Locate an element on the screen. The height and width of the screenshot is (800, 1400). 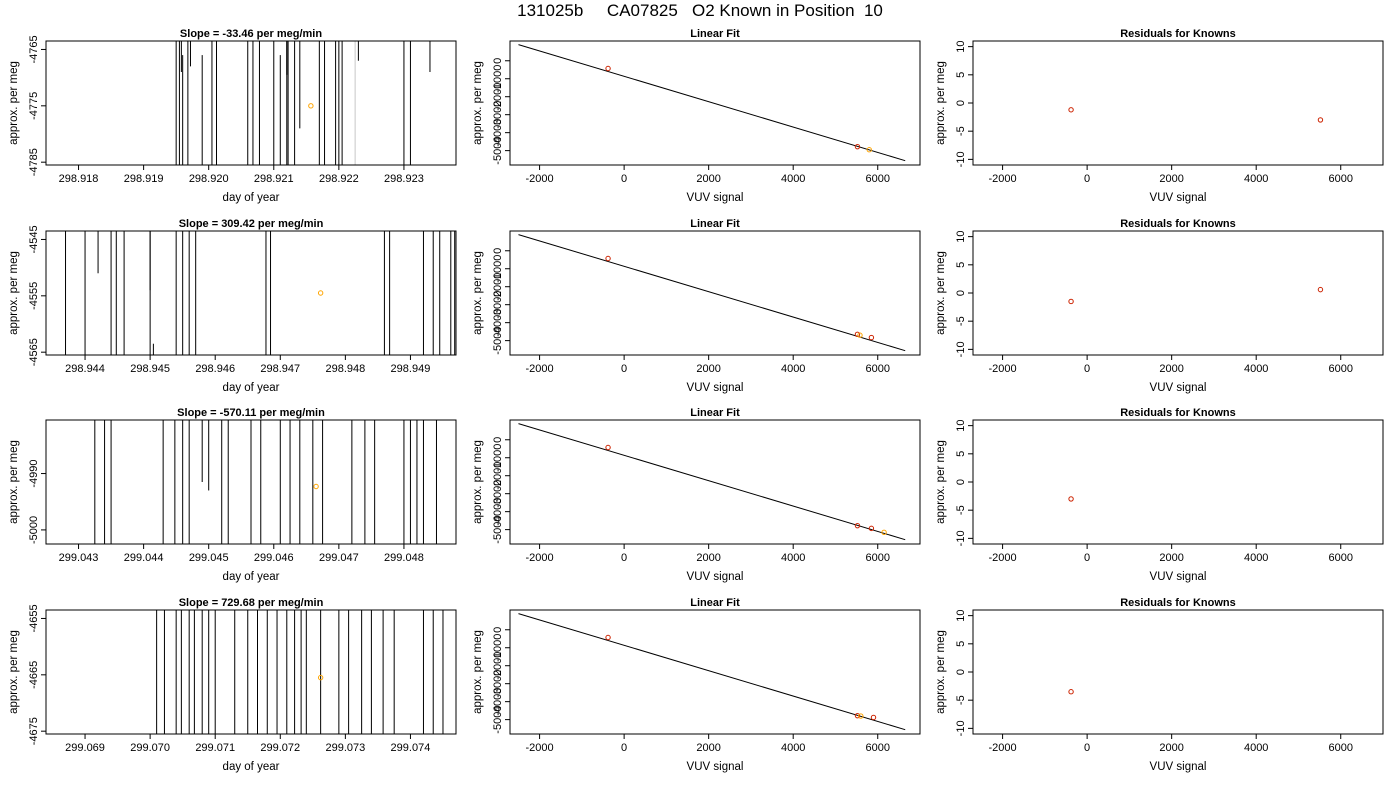
fit-line is located at coordinates (712, 103).